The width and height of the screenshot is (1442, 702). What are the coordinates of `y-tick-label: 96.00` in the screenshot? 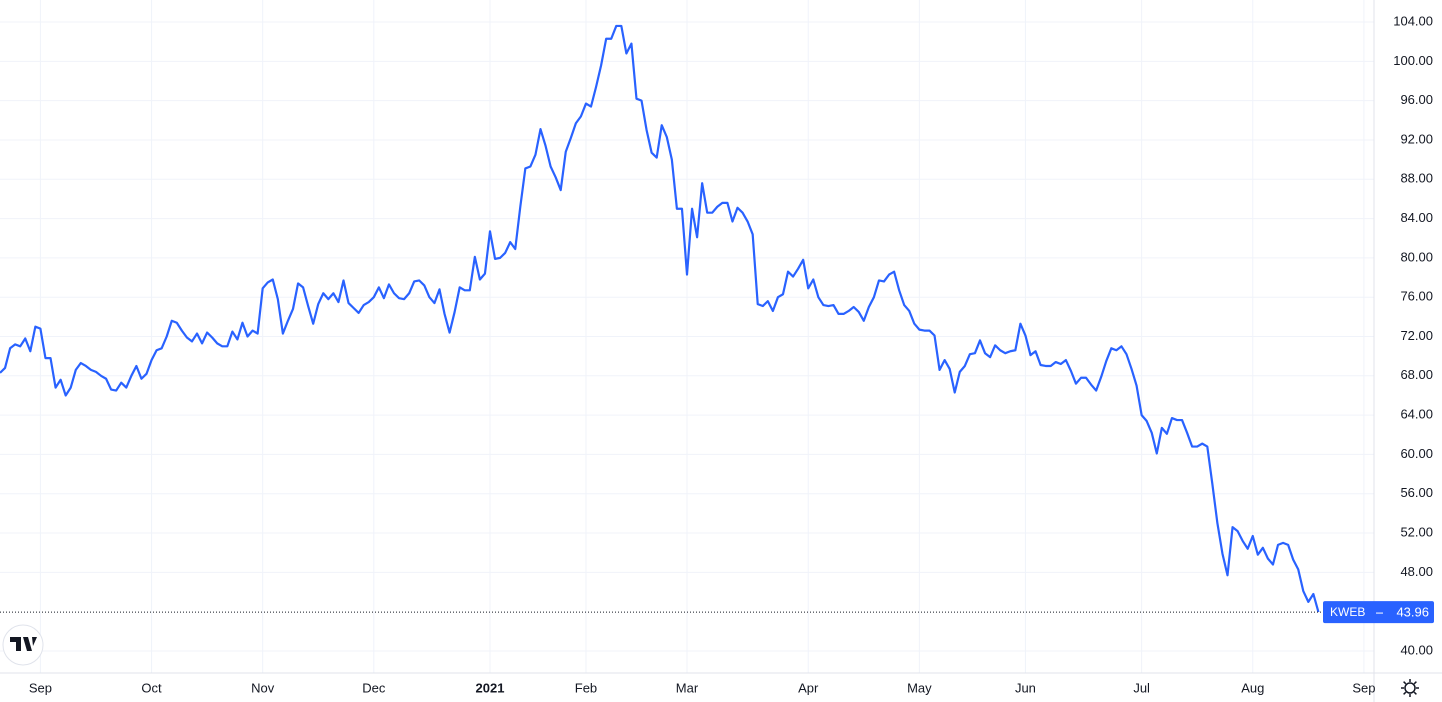 It's located at (1416, 99).